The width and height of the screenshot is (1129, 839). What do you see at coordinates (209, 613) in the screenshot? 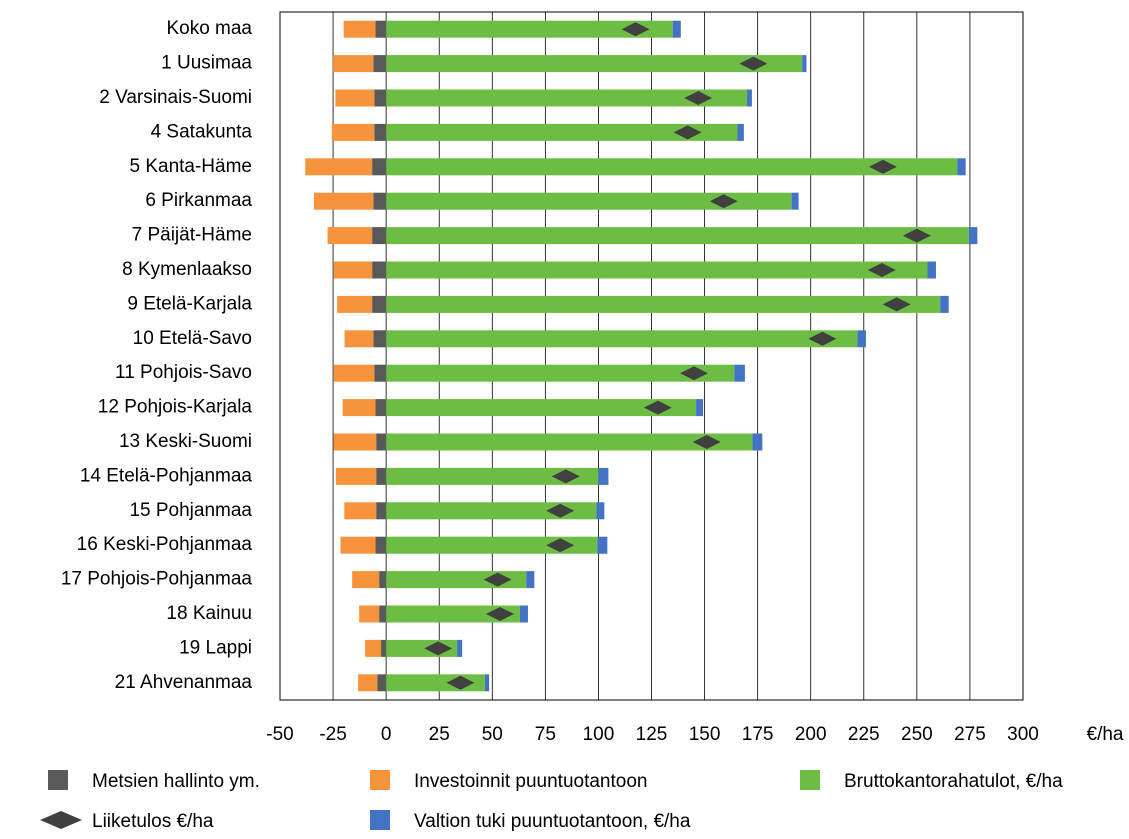
I see `y-tick-label: 18 Kainuu` at bounding box center [209, 613].